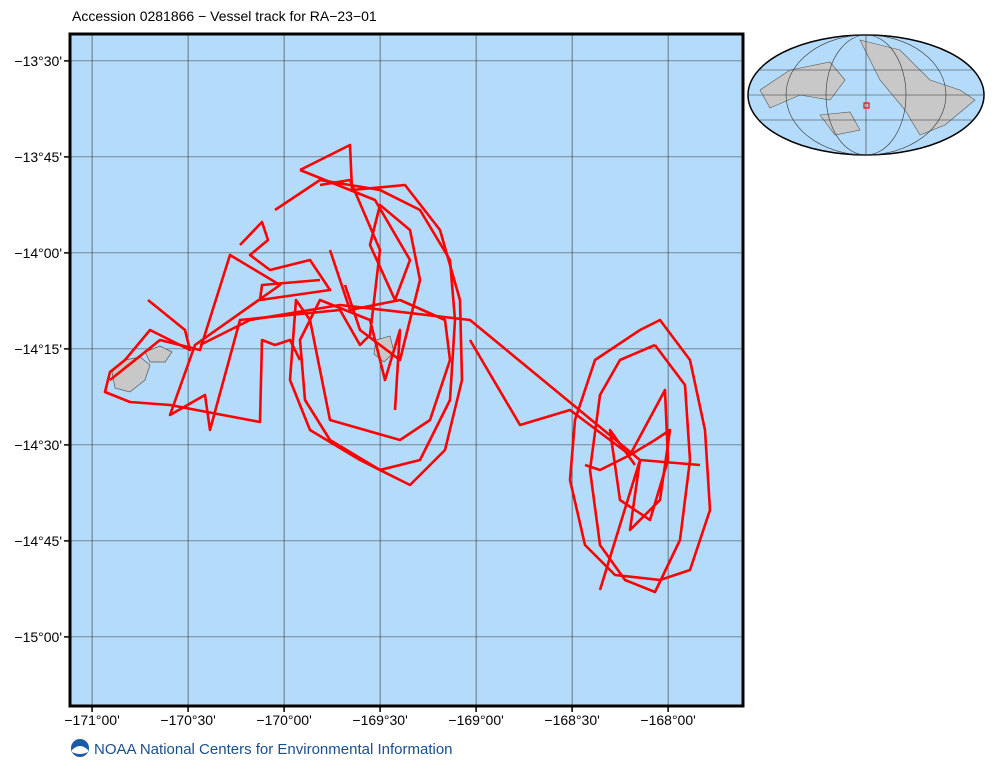  Describe the element at coordinates (38, 541) in the screenshot. I see `y-tick-label: −14°45'` at that location.